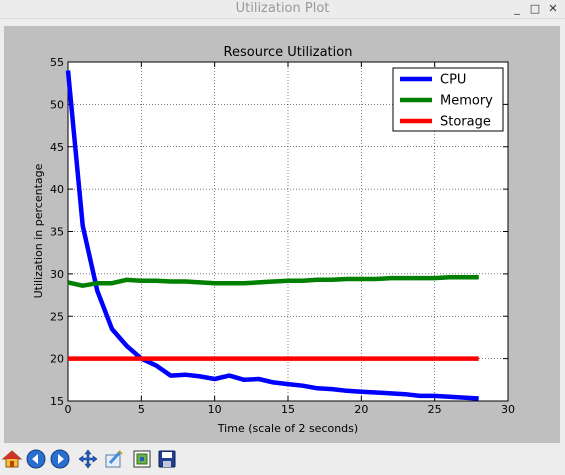 The image size is (565, 475). Describe the element at coordinates (361, 409) in the screenshot. I see `x-tick-label: 20` at that location.